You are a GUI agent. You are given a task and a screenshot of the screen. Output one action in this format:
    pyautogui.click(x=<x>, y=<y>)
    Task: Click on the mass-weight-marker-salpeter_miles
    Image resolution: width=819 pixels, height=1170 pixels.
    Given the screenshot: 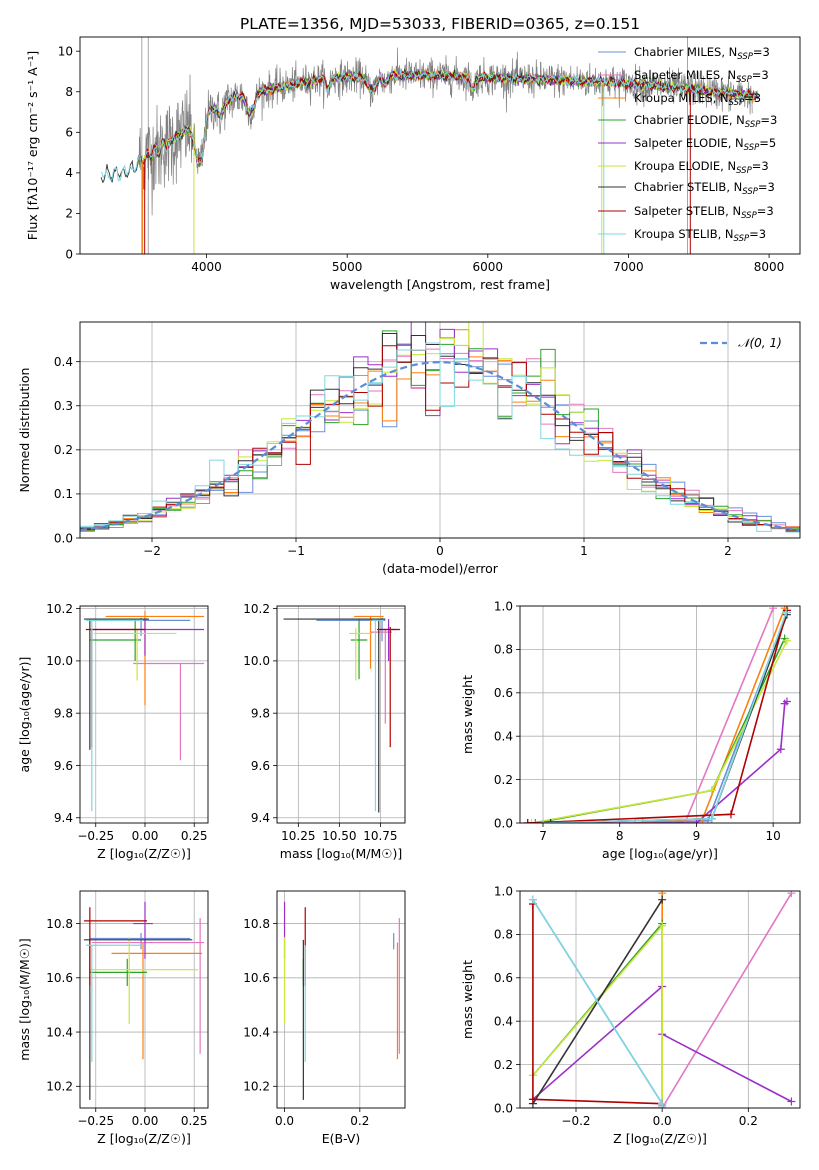 What is the action you would take?
    pyautogui.click(x=773, y=609)
    